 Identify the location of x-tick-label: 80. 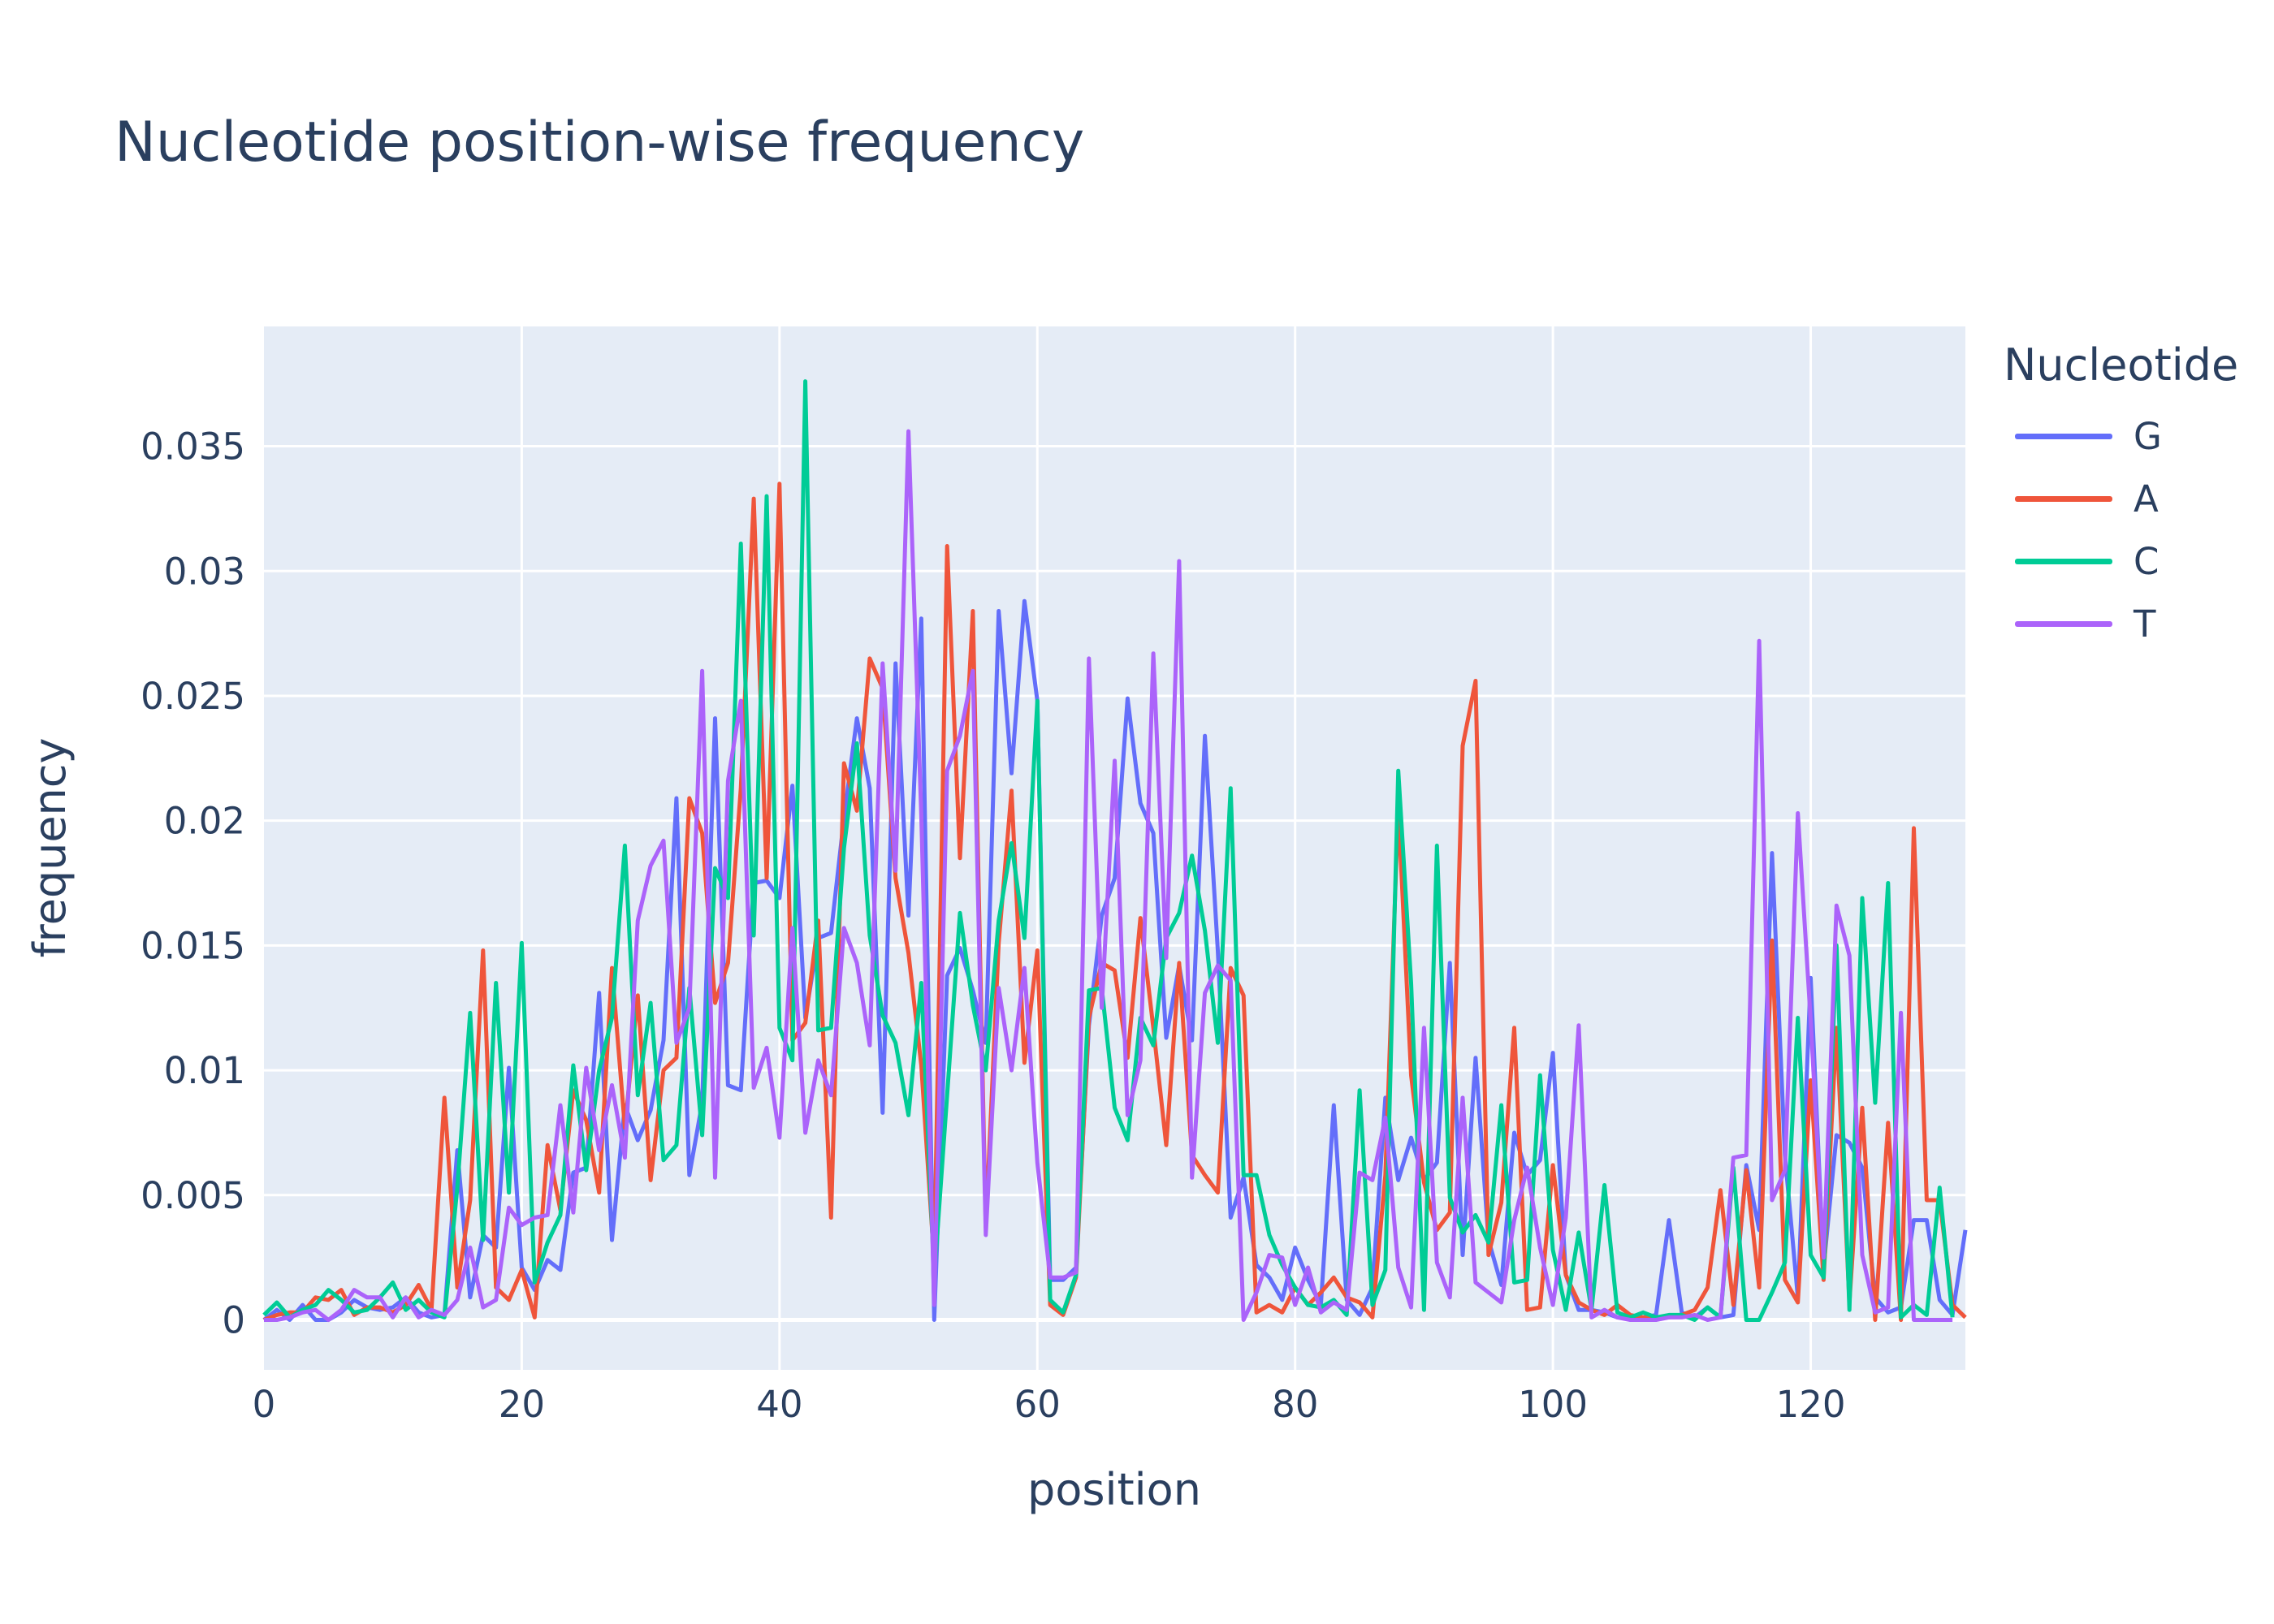
(1295, 1405).